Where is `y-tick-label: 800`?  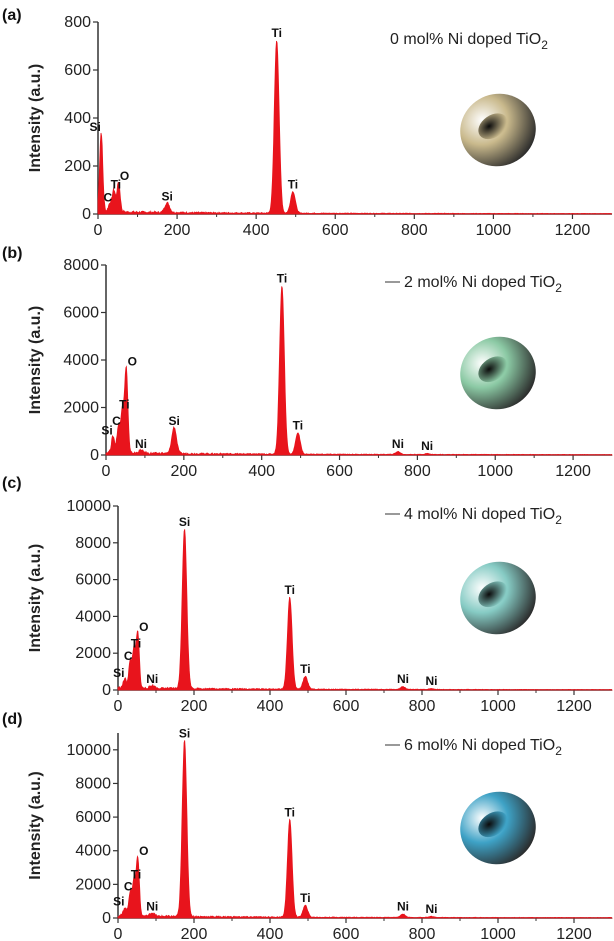
y-tick-label: 800 is located at coordinates (77, 22).